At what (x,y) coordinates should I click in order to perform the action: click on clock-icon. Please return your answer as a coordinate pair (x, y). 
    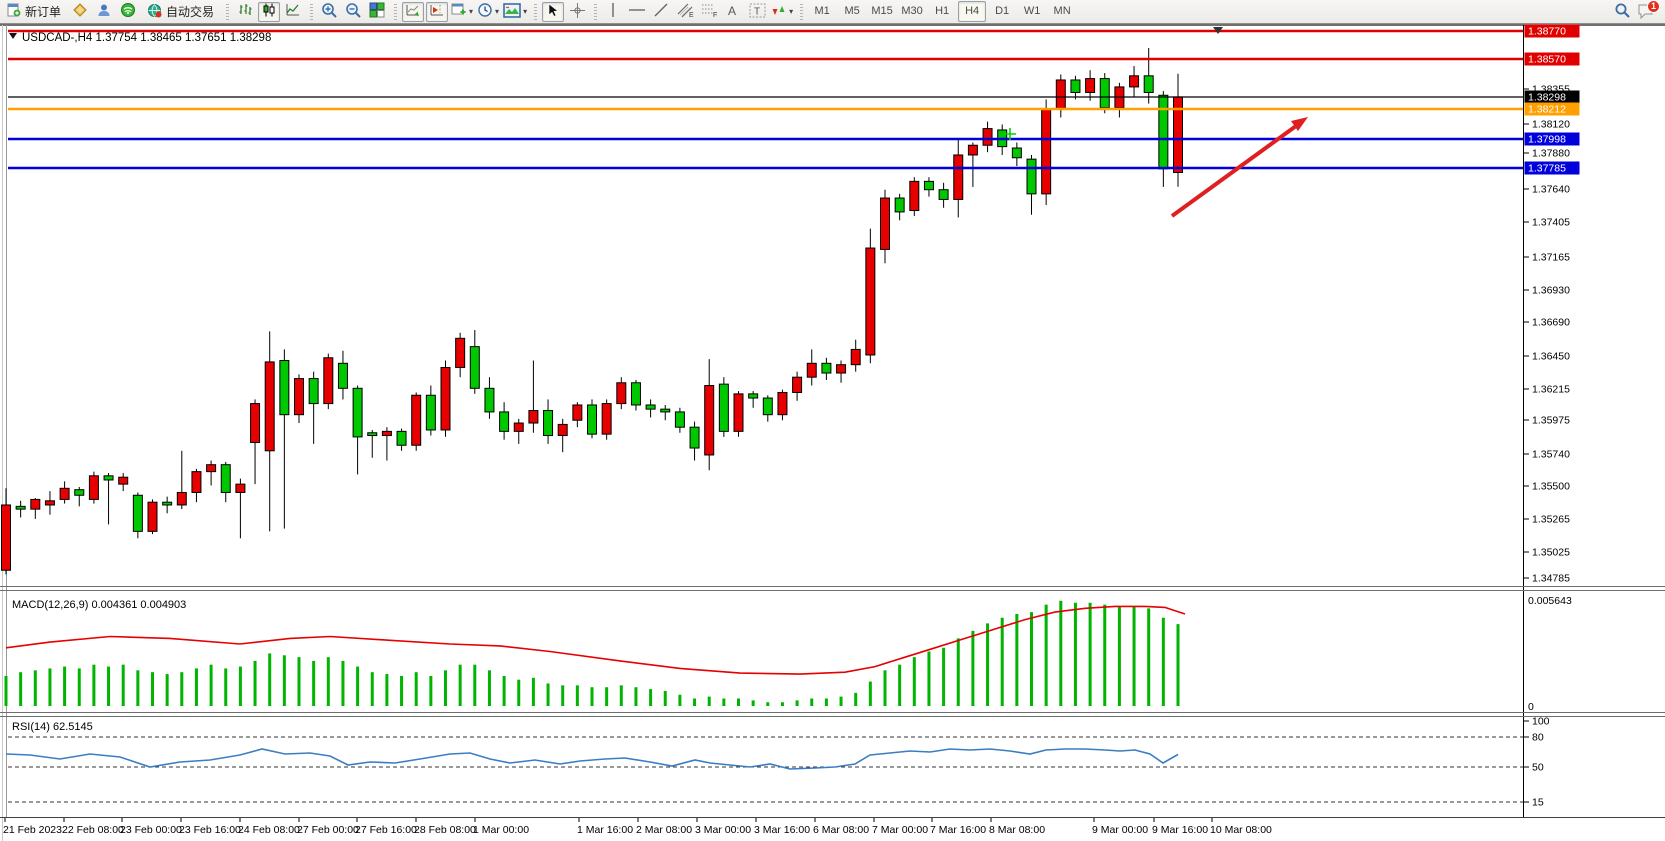
    Looking at the image, I should click on (485, 11).